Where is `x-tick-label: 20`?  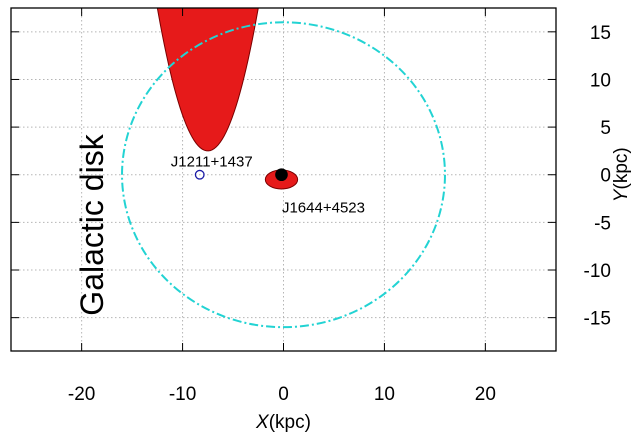 x-tick-label: 20 is located at coordinates (485, 394).